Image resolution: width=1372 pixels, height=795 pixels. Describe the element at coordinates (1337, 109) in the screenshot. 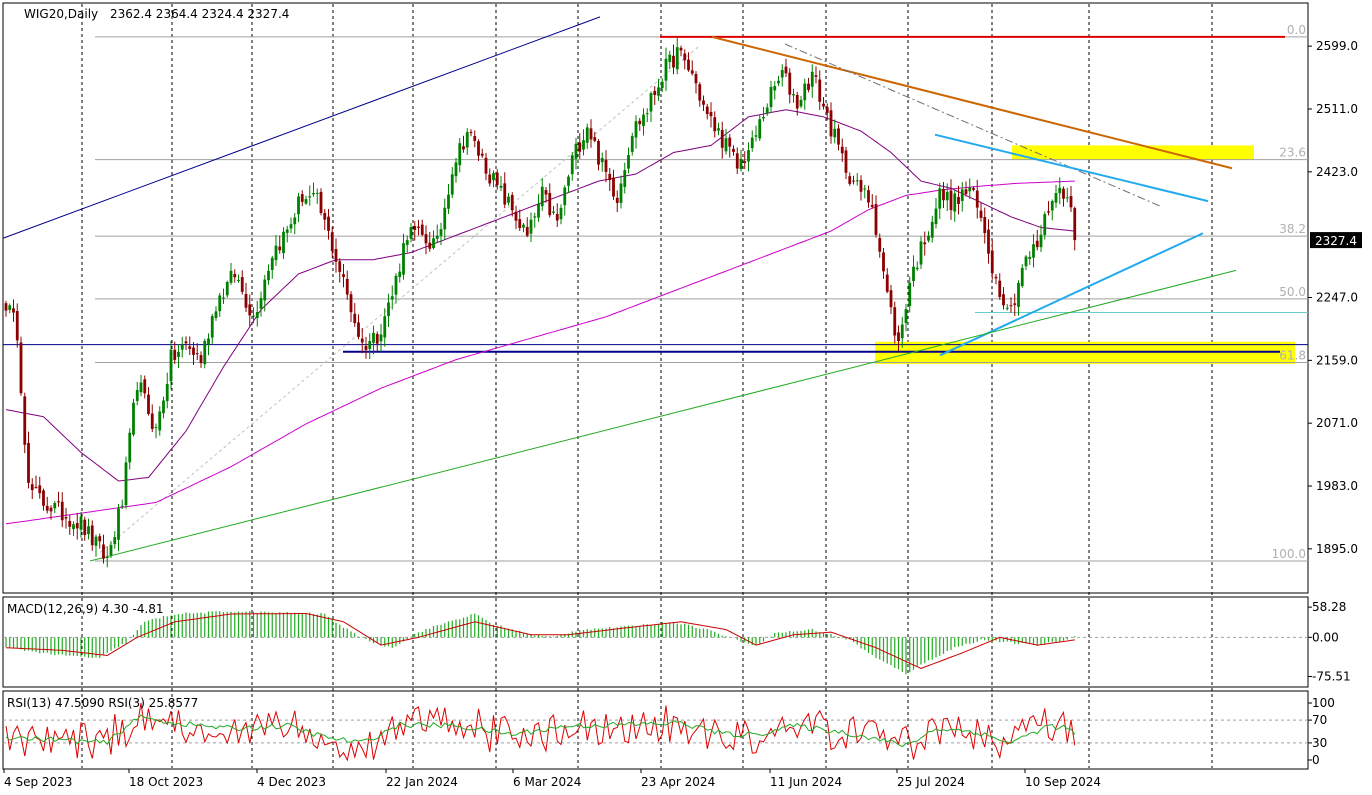

I see `y-label: 2511.0` at that location.